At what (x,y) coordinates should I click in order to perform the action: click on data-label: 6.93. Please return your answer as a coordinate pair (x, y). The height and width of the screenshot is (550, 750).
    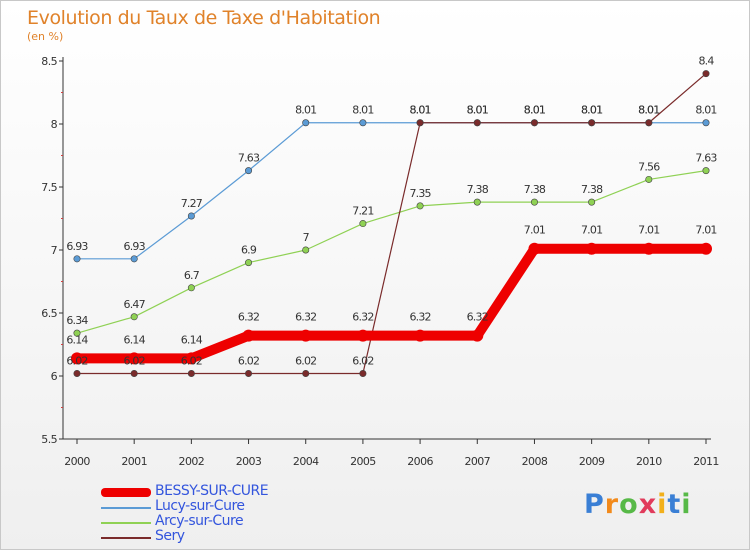
    Looking at the image, I should click on (77, 246).